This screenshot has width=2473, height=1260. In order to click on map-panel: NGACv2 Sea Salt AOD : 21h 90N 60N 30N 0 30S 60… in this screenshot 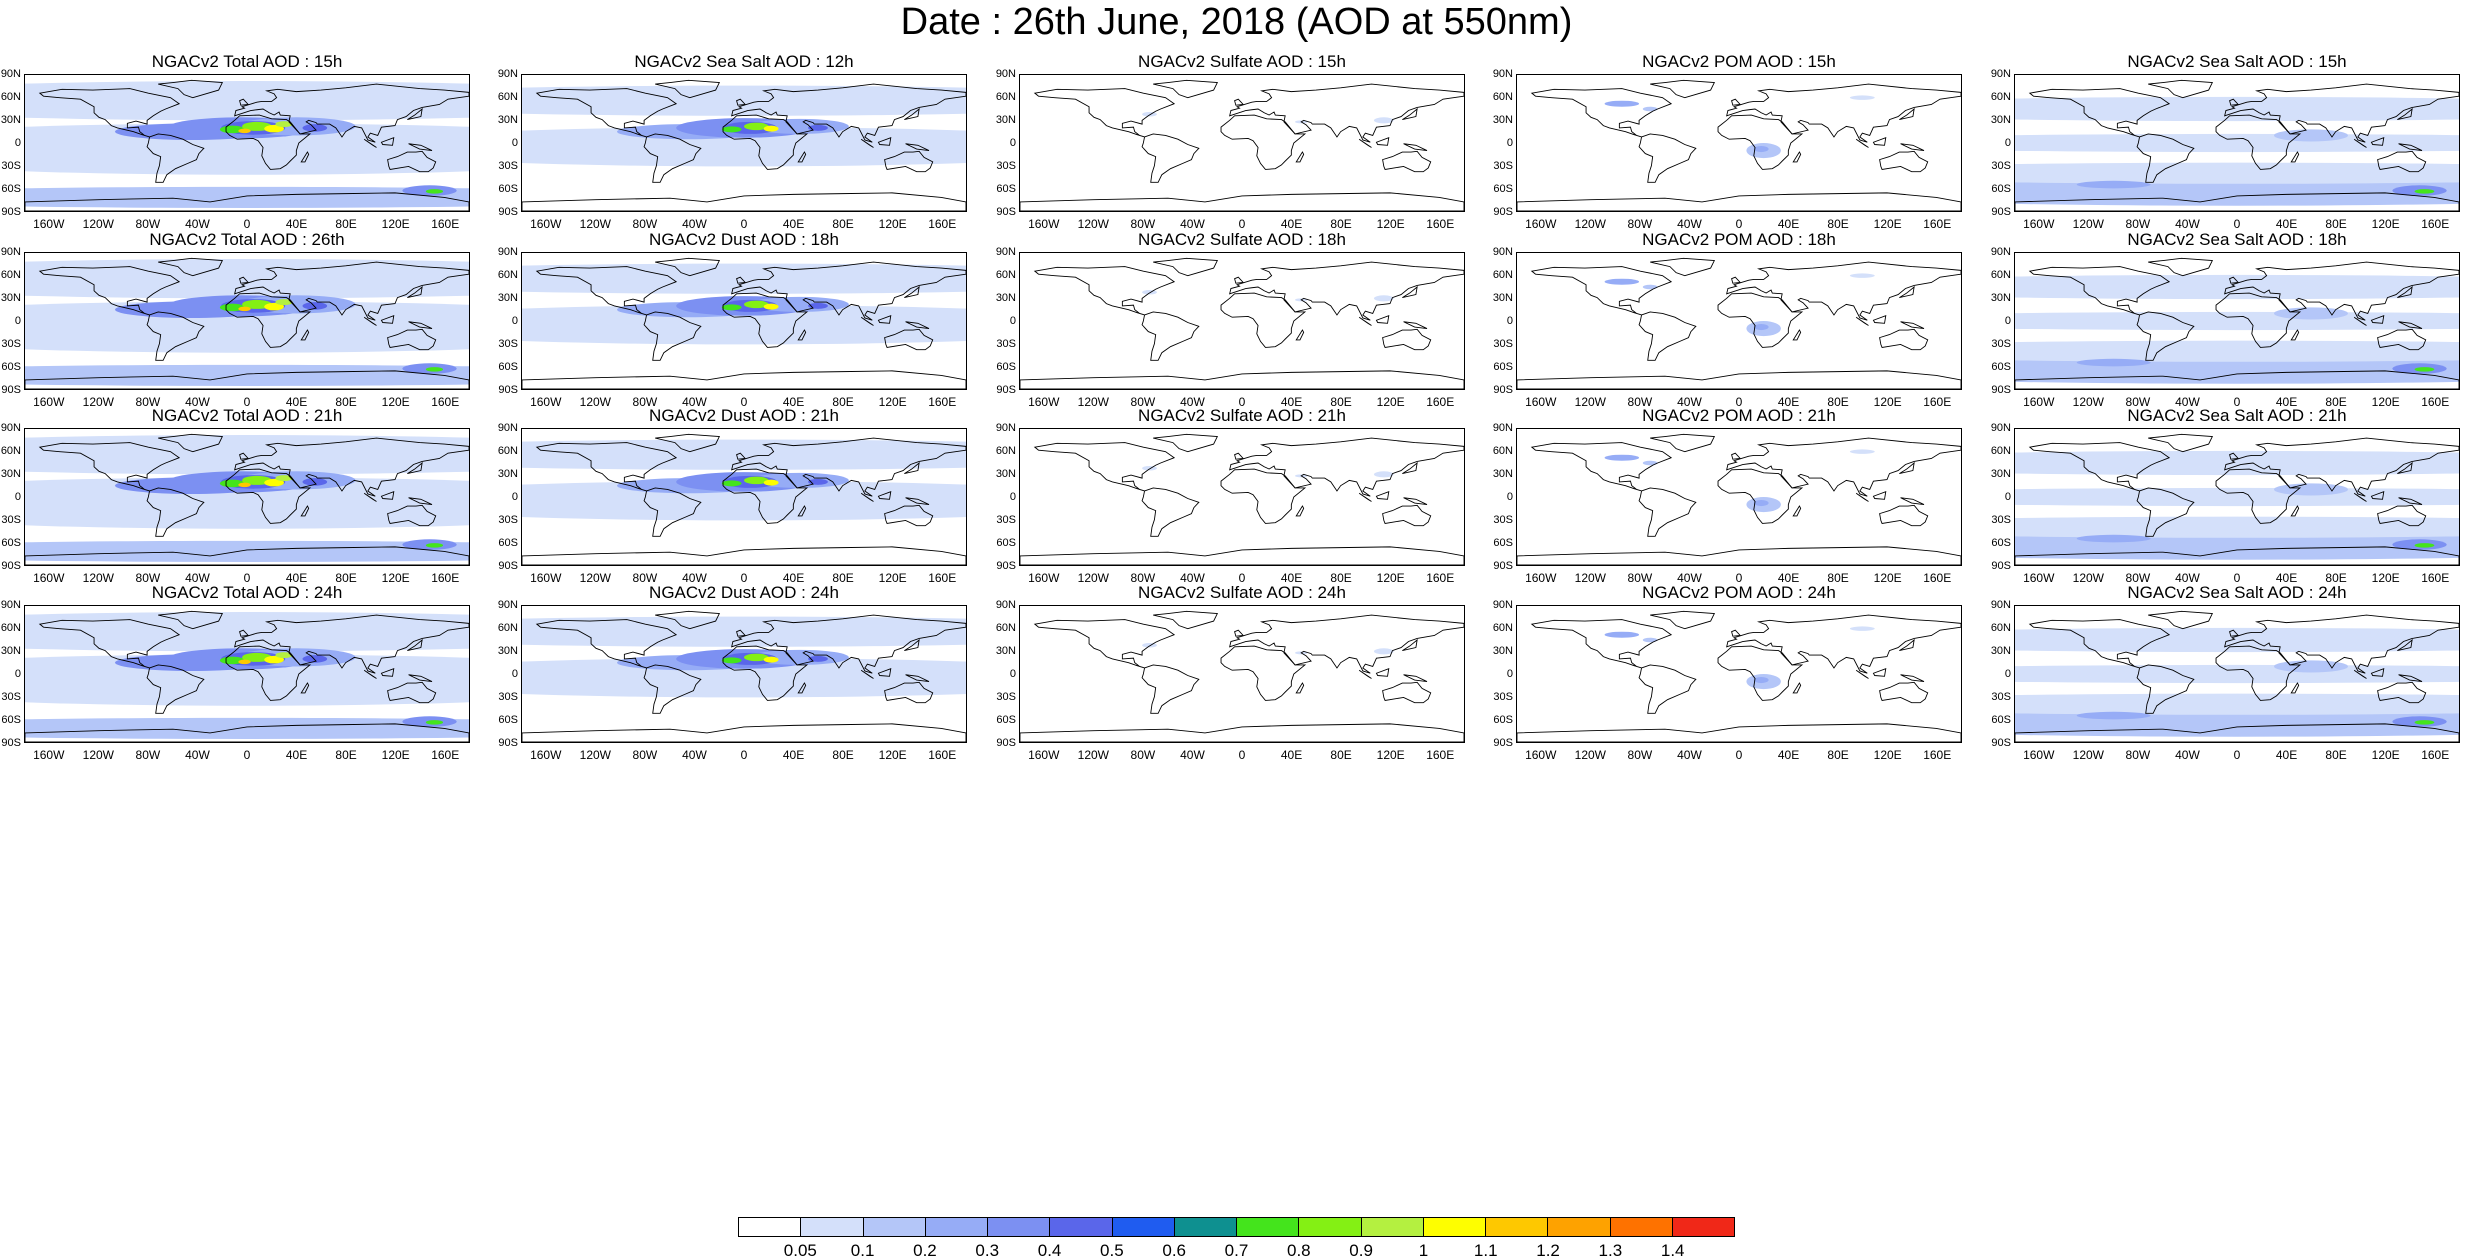, I will do `click(2225, 495)`.